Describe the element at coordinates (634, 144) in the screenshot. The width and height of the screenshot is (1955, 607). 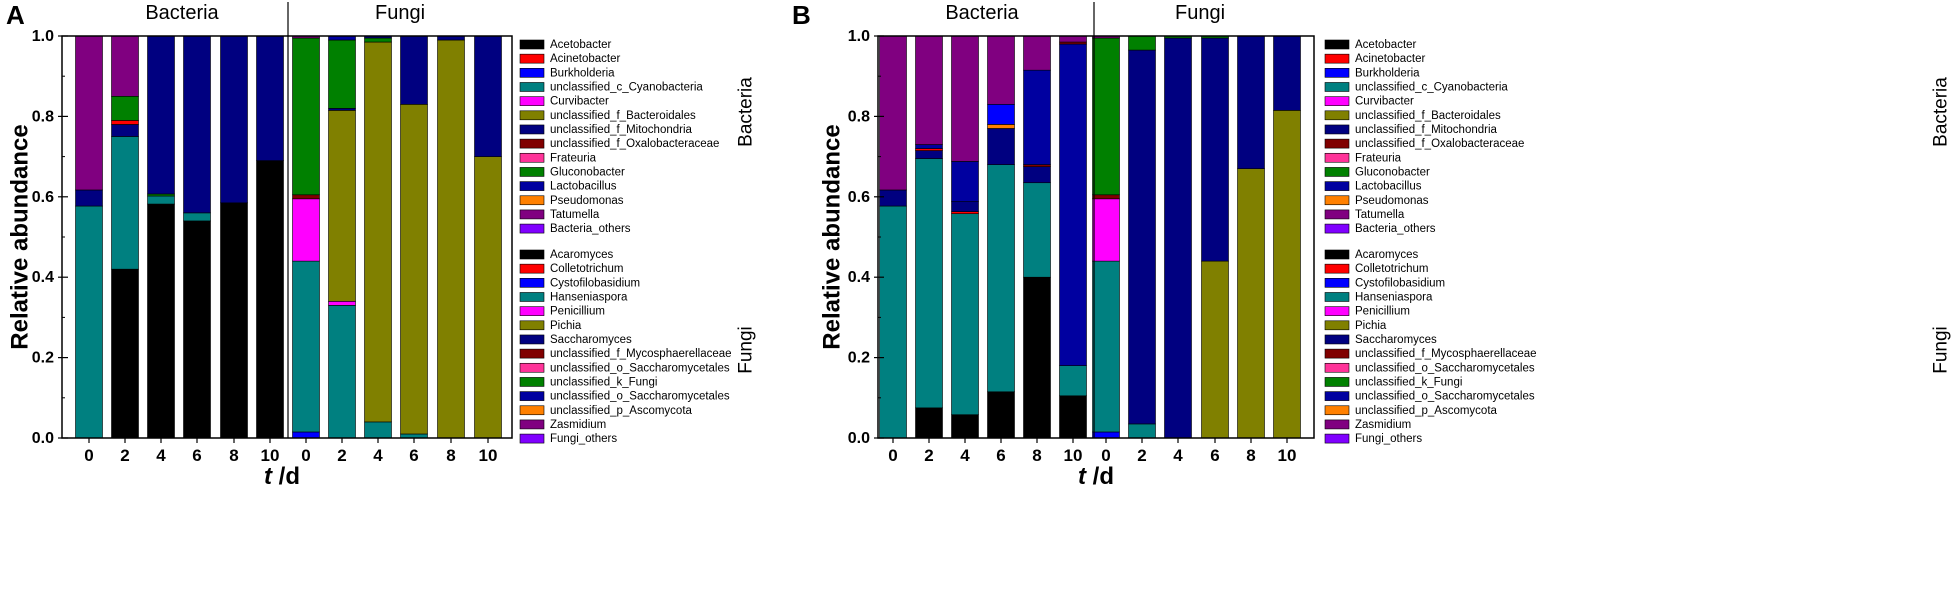
I see `bacteria-legend-label: unclassified_f_Oxalobacteraceae` at that location.